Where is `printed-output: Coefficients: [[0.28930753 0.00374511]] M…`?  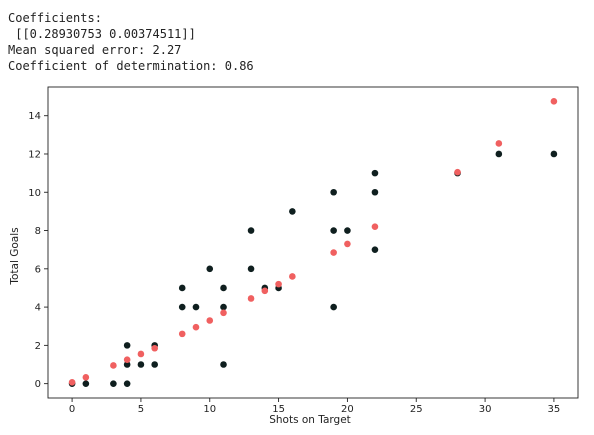 printed-output: Coefficients: [[0.28930753 0.00374511]] M… is located at coordinates (131, 42).